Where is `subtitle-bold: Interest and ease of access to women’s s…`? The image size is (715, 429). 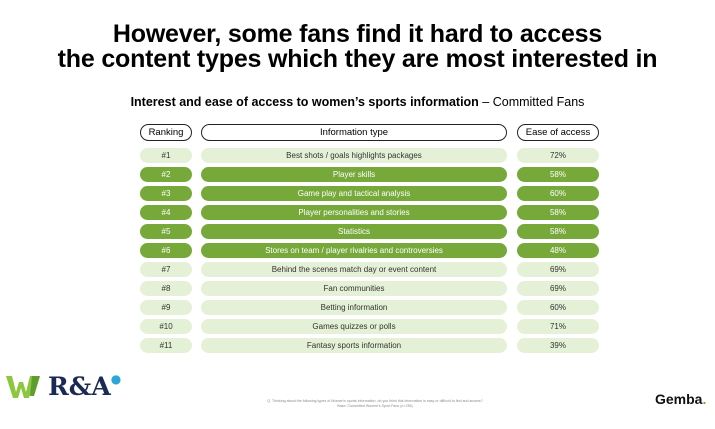 subtitle-bold: Interest and ease of access to women’s s… is located at coordinates (304, 102).